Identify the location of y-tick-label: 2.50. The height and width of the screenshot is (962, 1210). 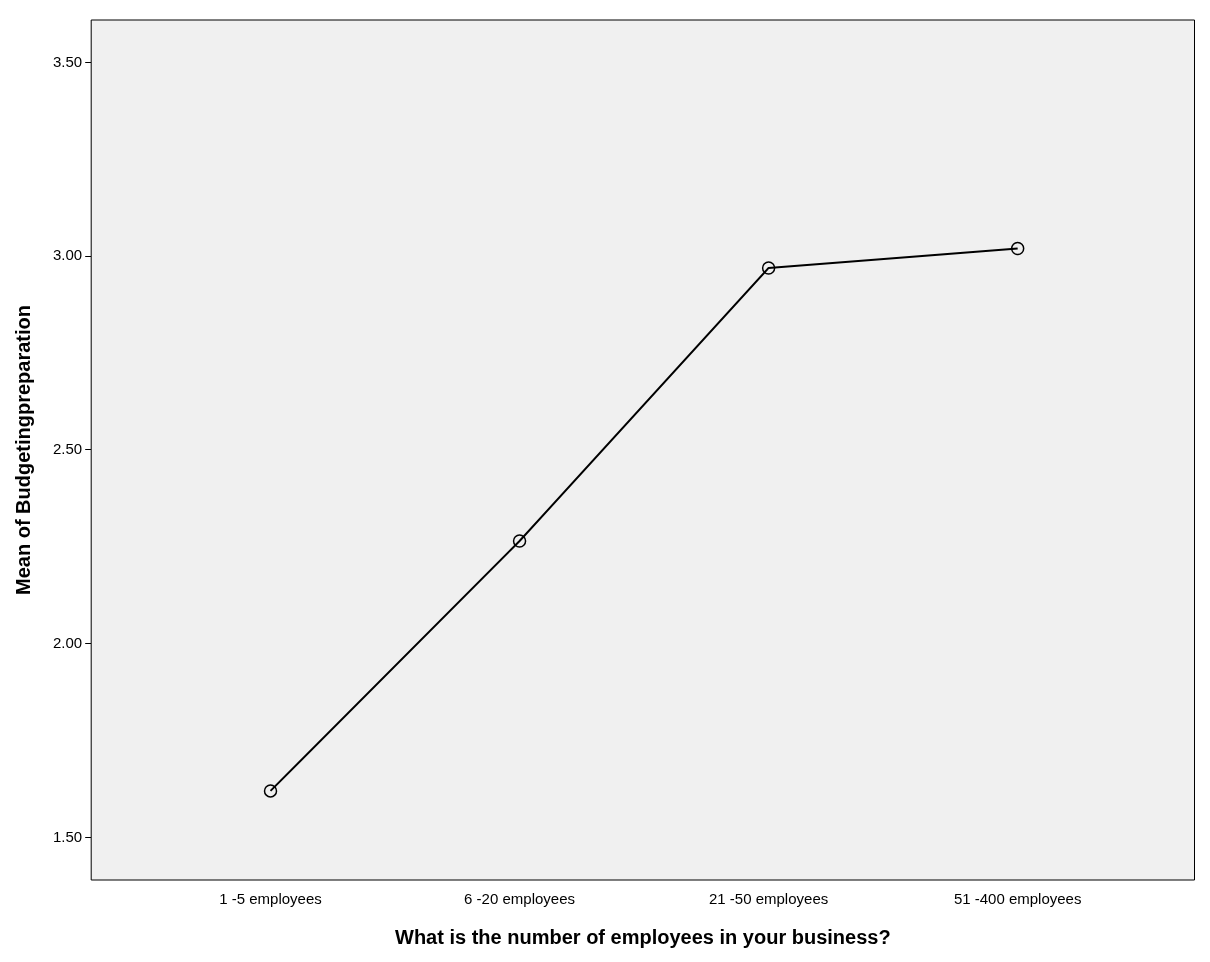
(67, 449).